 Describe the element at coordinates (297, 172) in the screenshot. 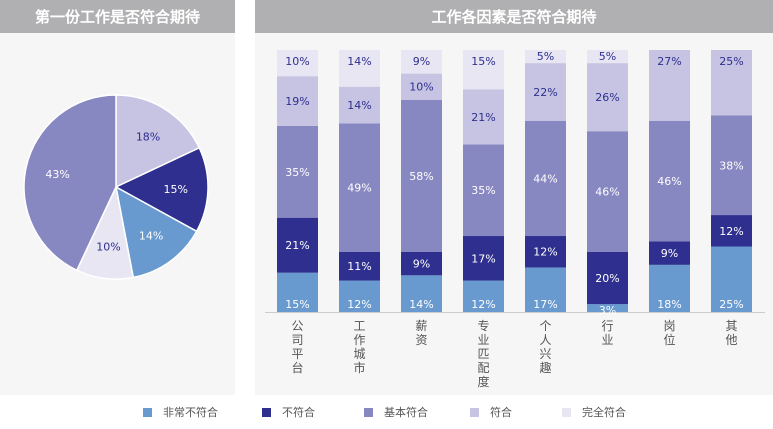

I see `bar-value-label: 35%` at that location.